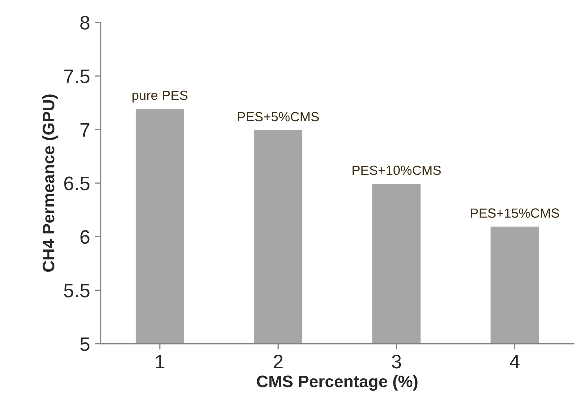 Image resolution: width=577 pixels, height=412 pixels. Describe the element at coordinates (278, 361) in the screenshot. I see `x-tick-label: 2` at that location.